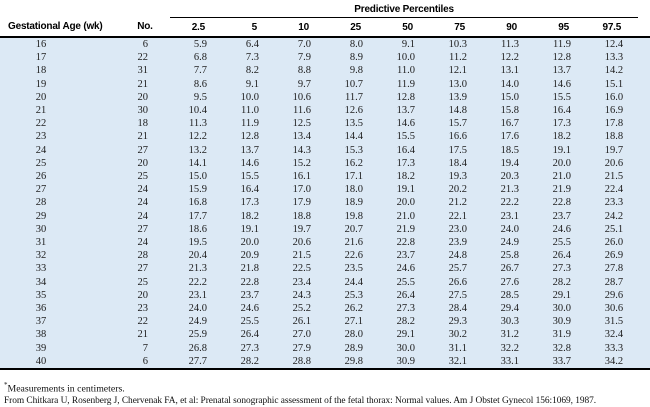  Describe the element at coordinates (143, 84) in the screenshot. I see `count-cell: 21` at that location.